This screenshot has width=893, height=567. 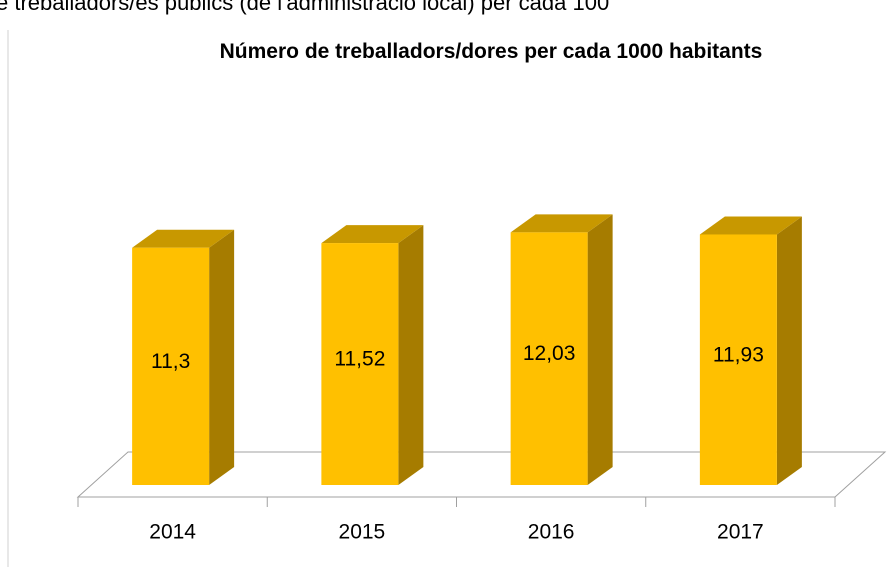 I want to click on value-label: 11,52, so click(x=359, y=359).